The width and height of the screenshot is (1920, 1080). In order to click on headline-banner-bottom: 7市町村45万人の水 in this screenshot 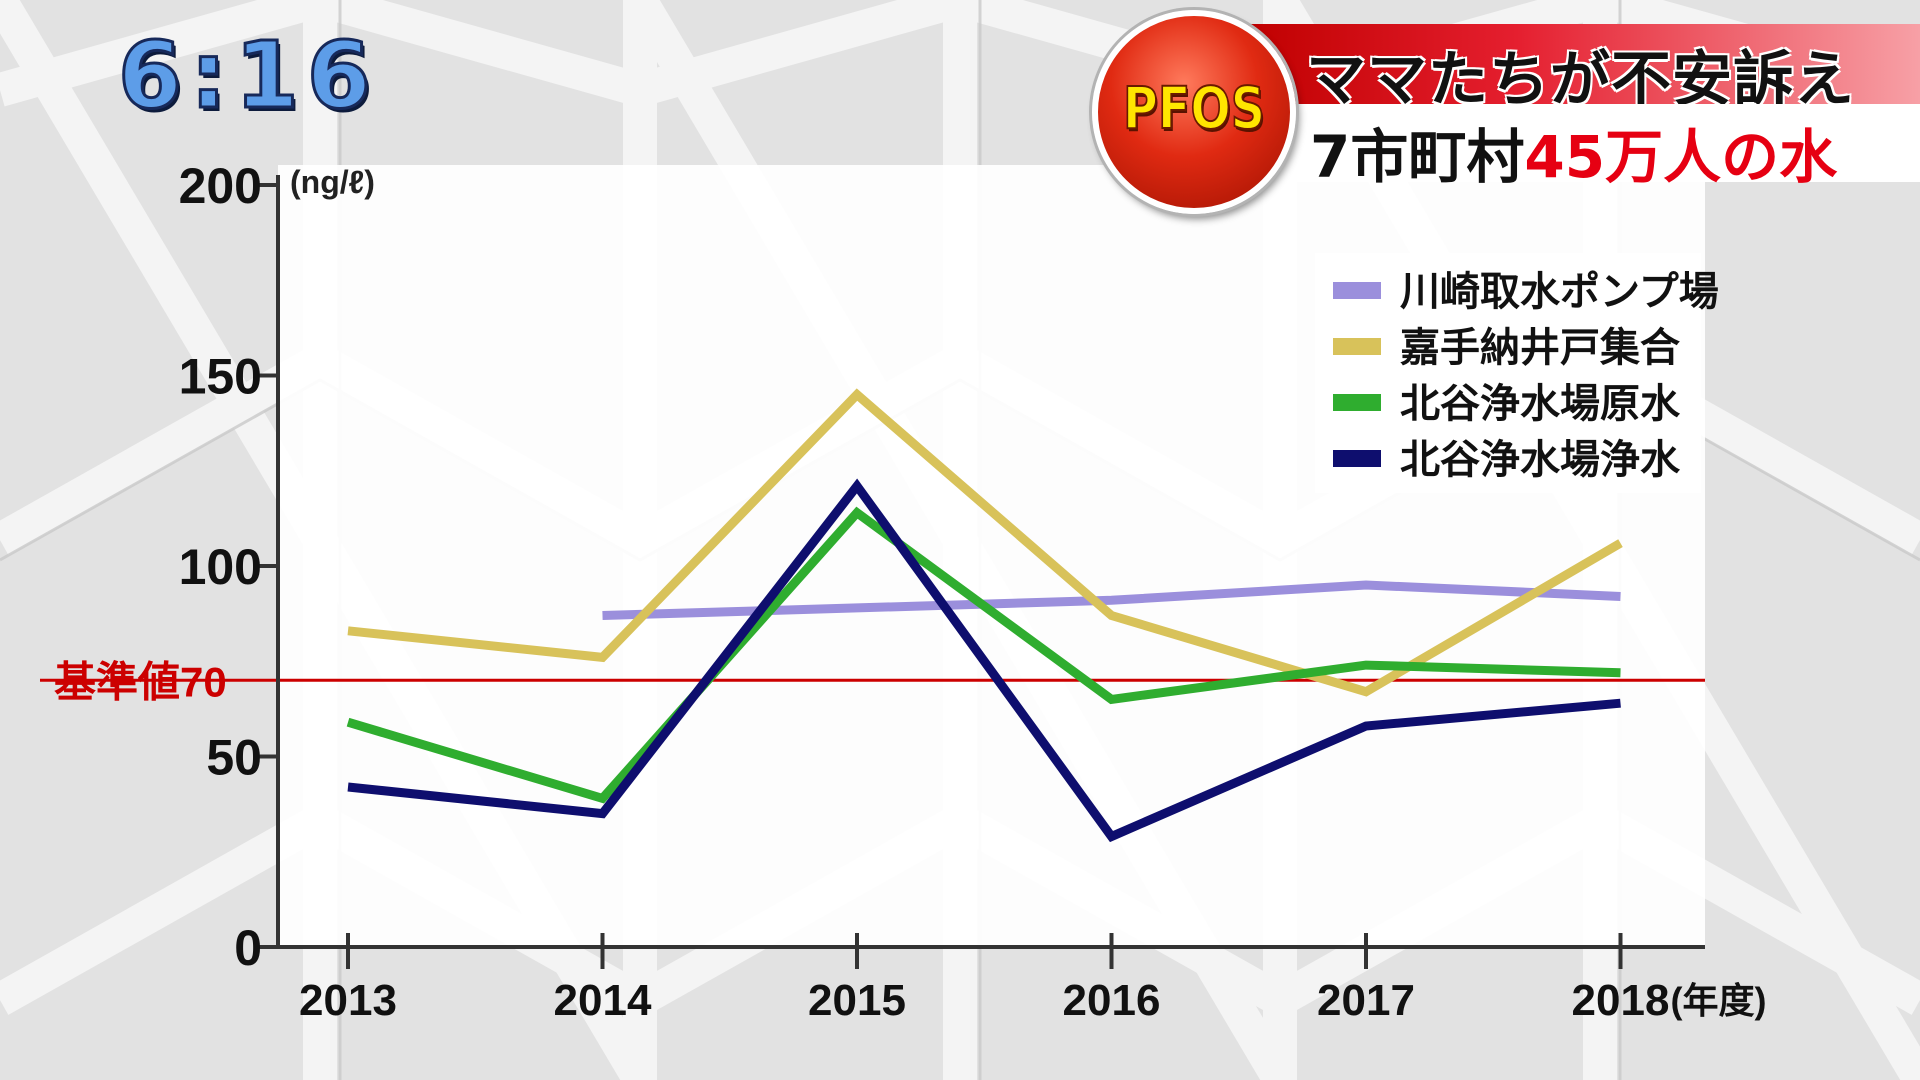, I will do `click(1584, 147)`.